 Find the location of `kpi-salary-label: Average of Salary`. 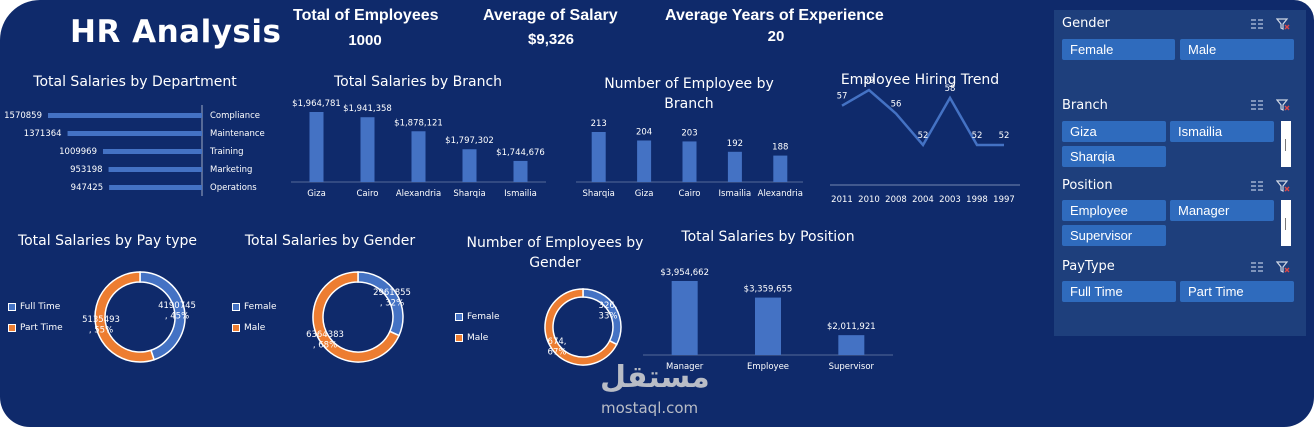

kpi-salary-label: Average of Salary is located at coordinates (550, 15).